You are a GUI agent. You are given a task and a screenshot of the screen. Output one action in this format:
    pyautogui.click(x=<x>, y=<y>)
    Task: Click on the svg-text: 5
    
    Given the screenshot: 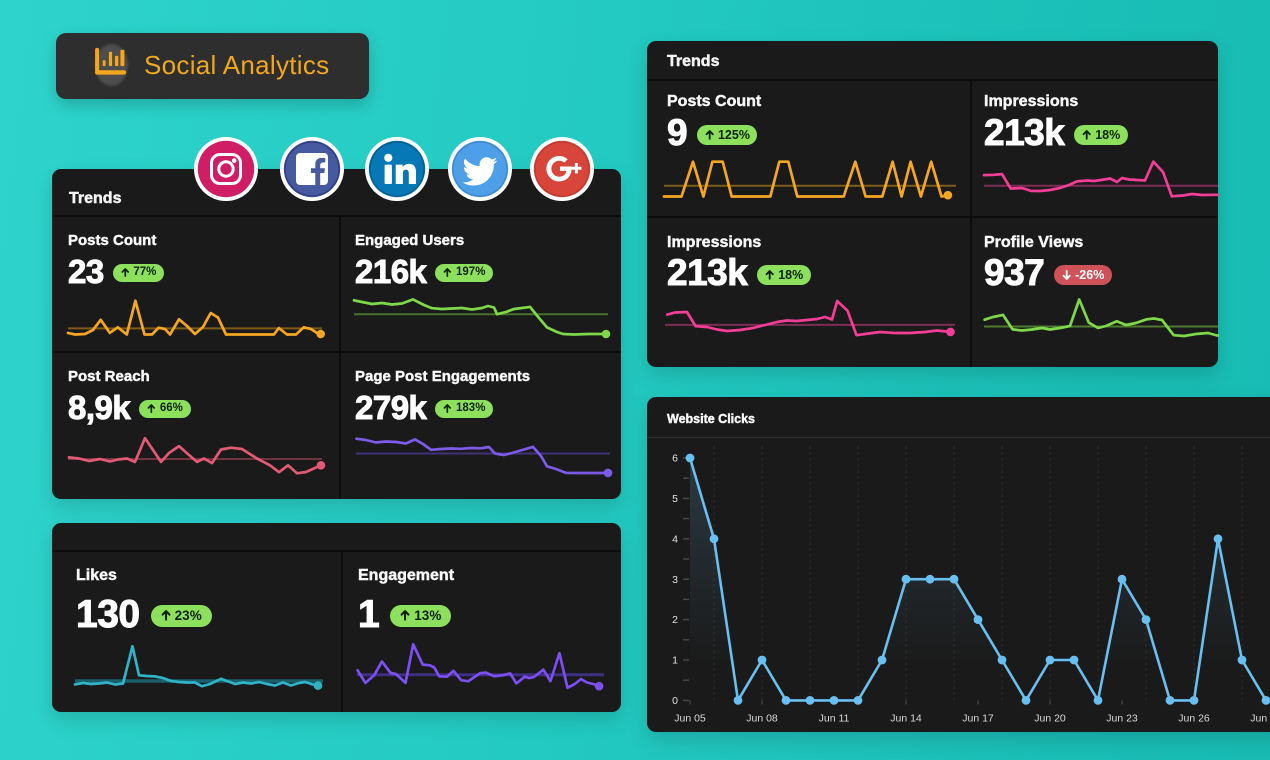 What is the action you would take?
    pyautogui.click(x=675, y=499)
    